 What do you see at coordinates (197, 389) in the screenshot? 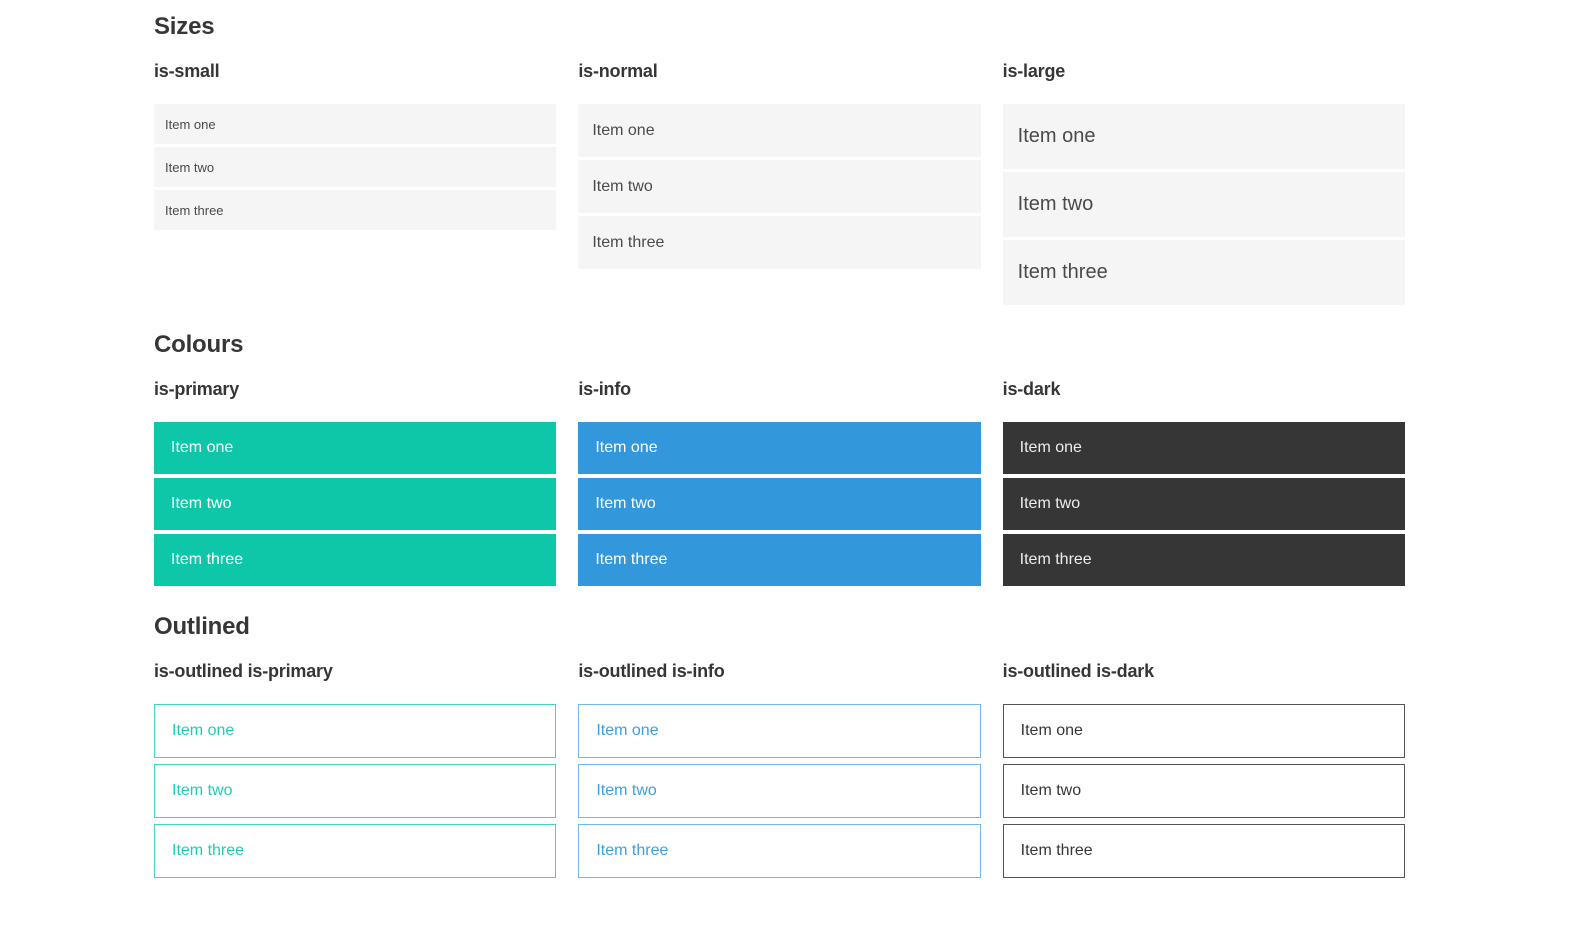
I see `column-heading-is-primary: is-primary` at bounding box center [197, 389].